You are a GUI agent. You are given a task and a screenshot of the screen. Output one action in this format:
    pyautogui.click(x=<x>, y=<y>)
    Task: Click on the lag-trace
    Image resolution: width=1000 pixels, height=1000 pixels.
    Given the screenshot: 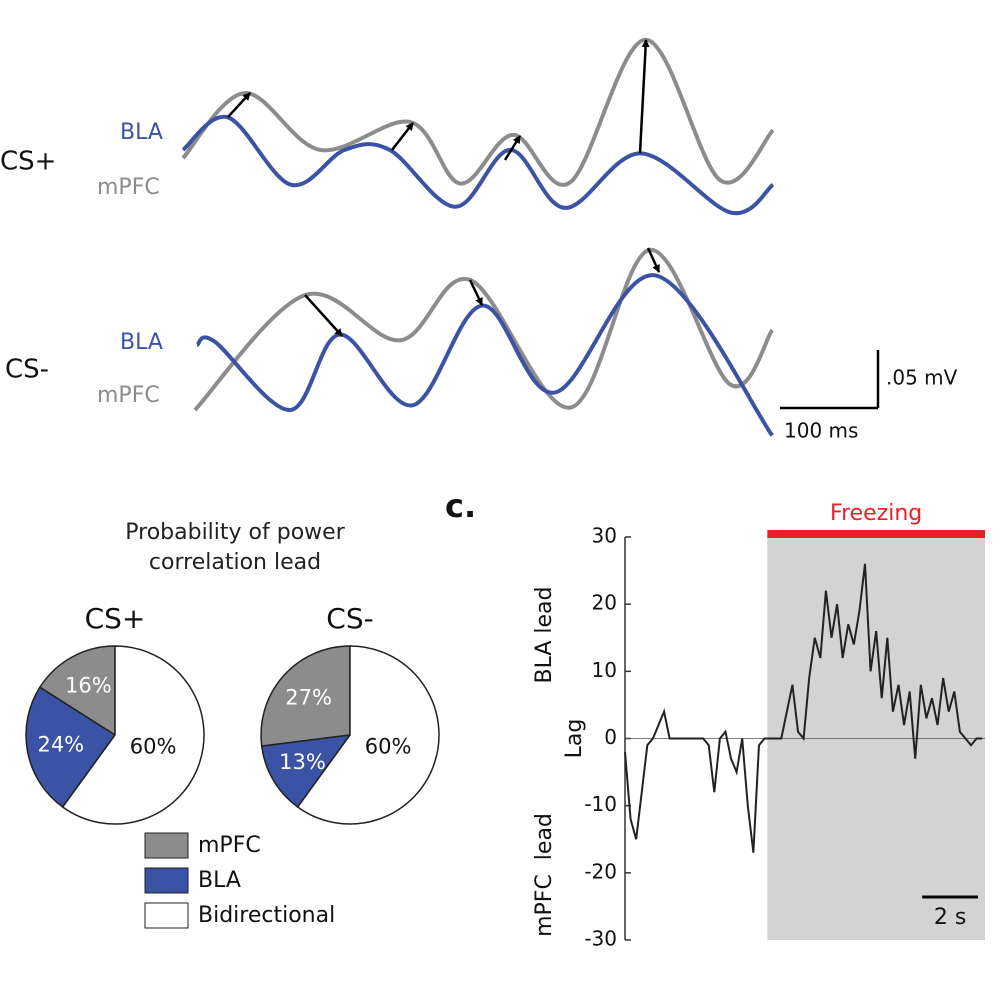 What is the action you would take?
    pyautogui.click(x=803, y=708)
    